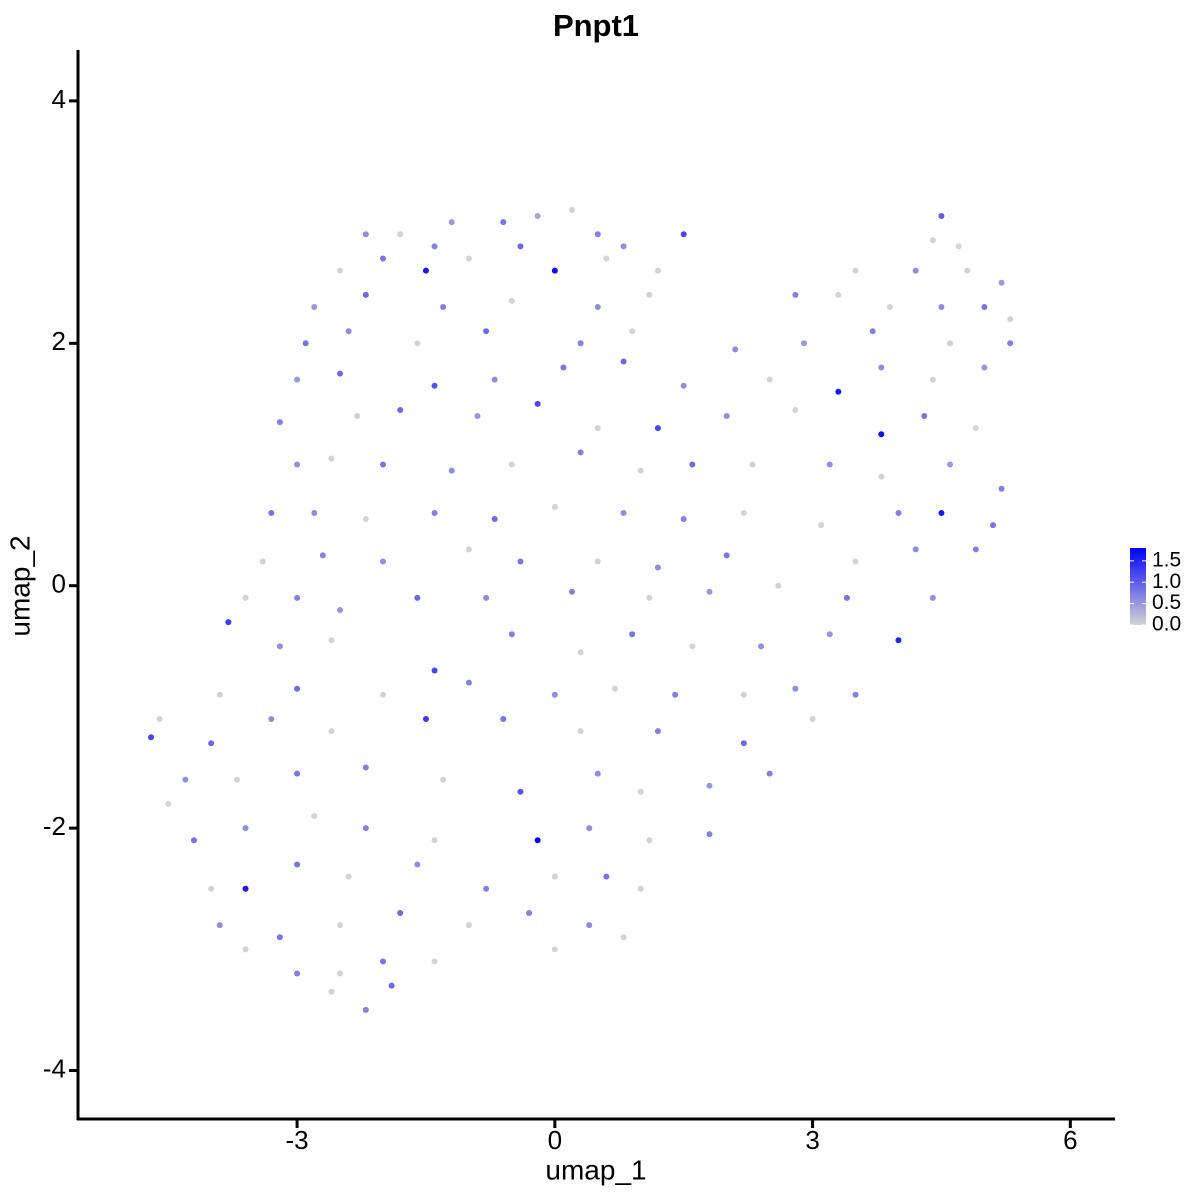 The height and width of the screenshot is (1200, 1200). Describe the element at coordinates (297, 1140) in the screenshot. I see `x-tick-label: -3` at that location.